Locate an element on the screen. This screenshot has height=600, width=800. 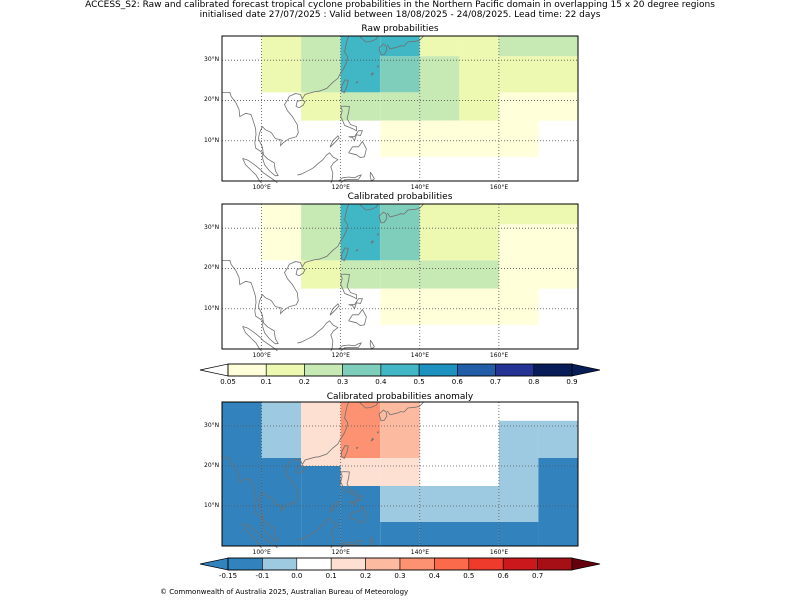
anomaly-panel-title: Calibrated probabilities anomaly is located at coordinates (400, 397).